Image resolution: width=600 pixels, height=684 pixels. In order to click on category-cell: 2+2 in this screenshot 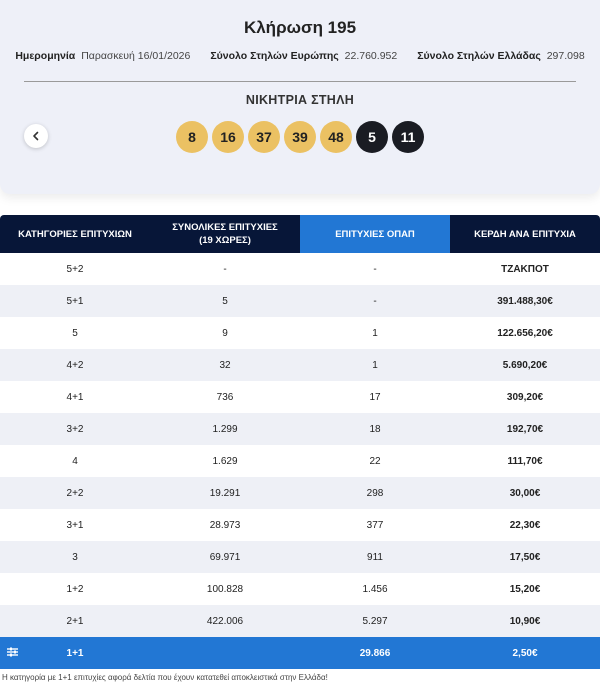, I will do `click(75, 493)`.